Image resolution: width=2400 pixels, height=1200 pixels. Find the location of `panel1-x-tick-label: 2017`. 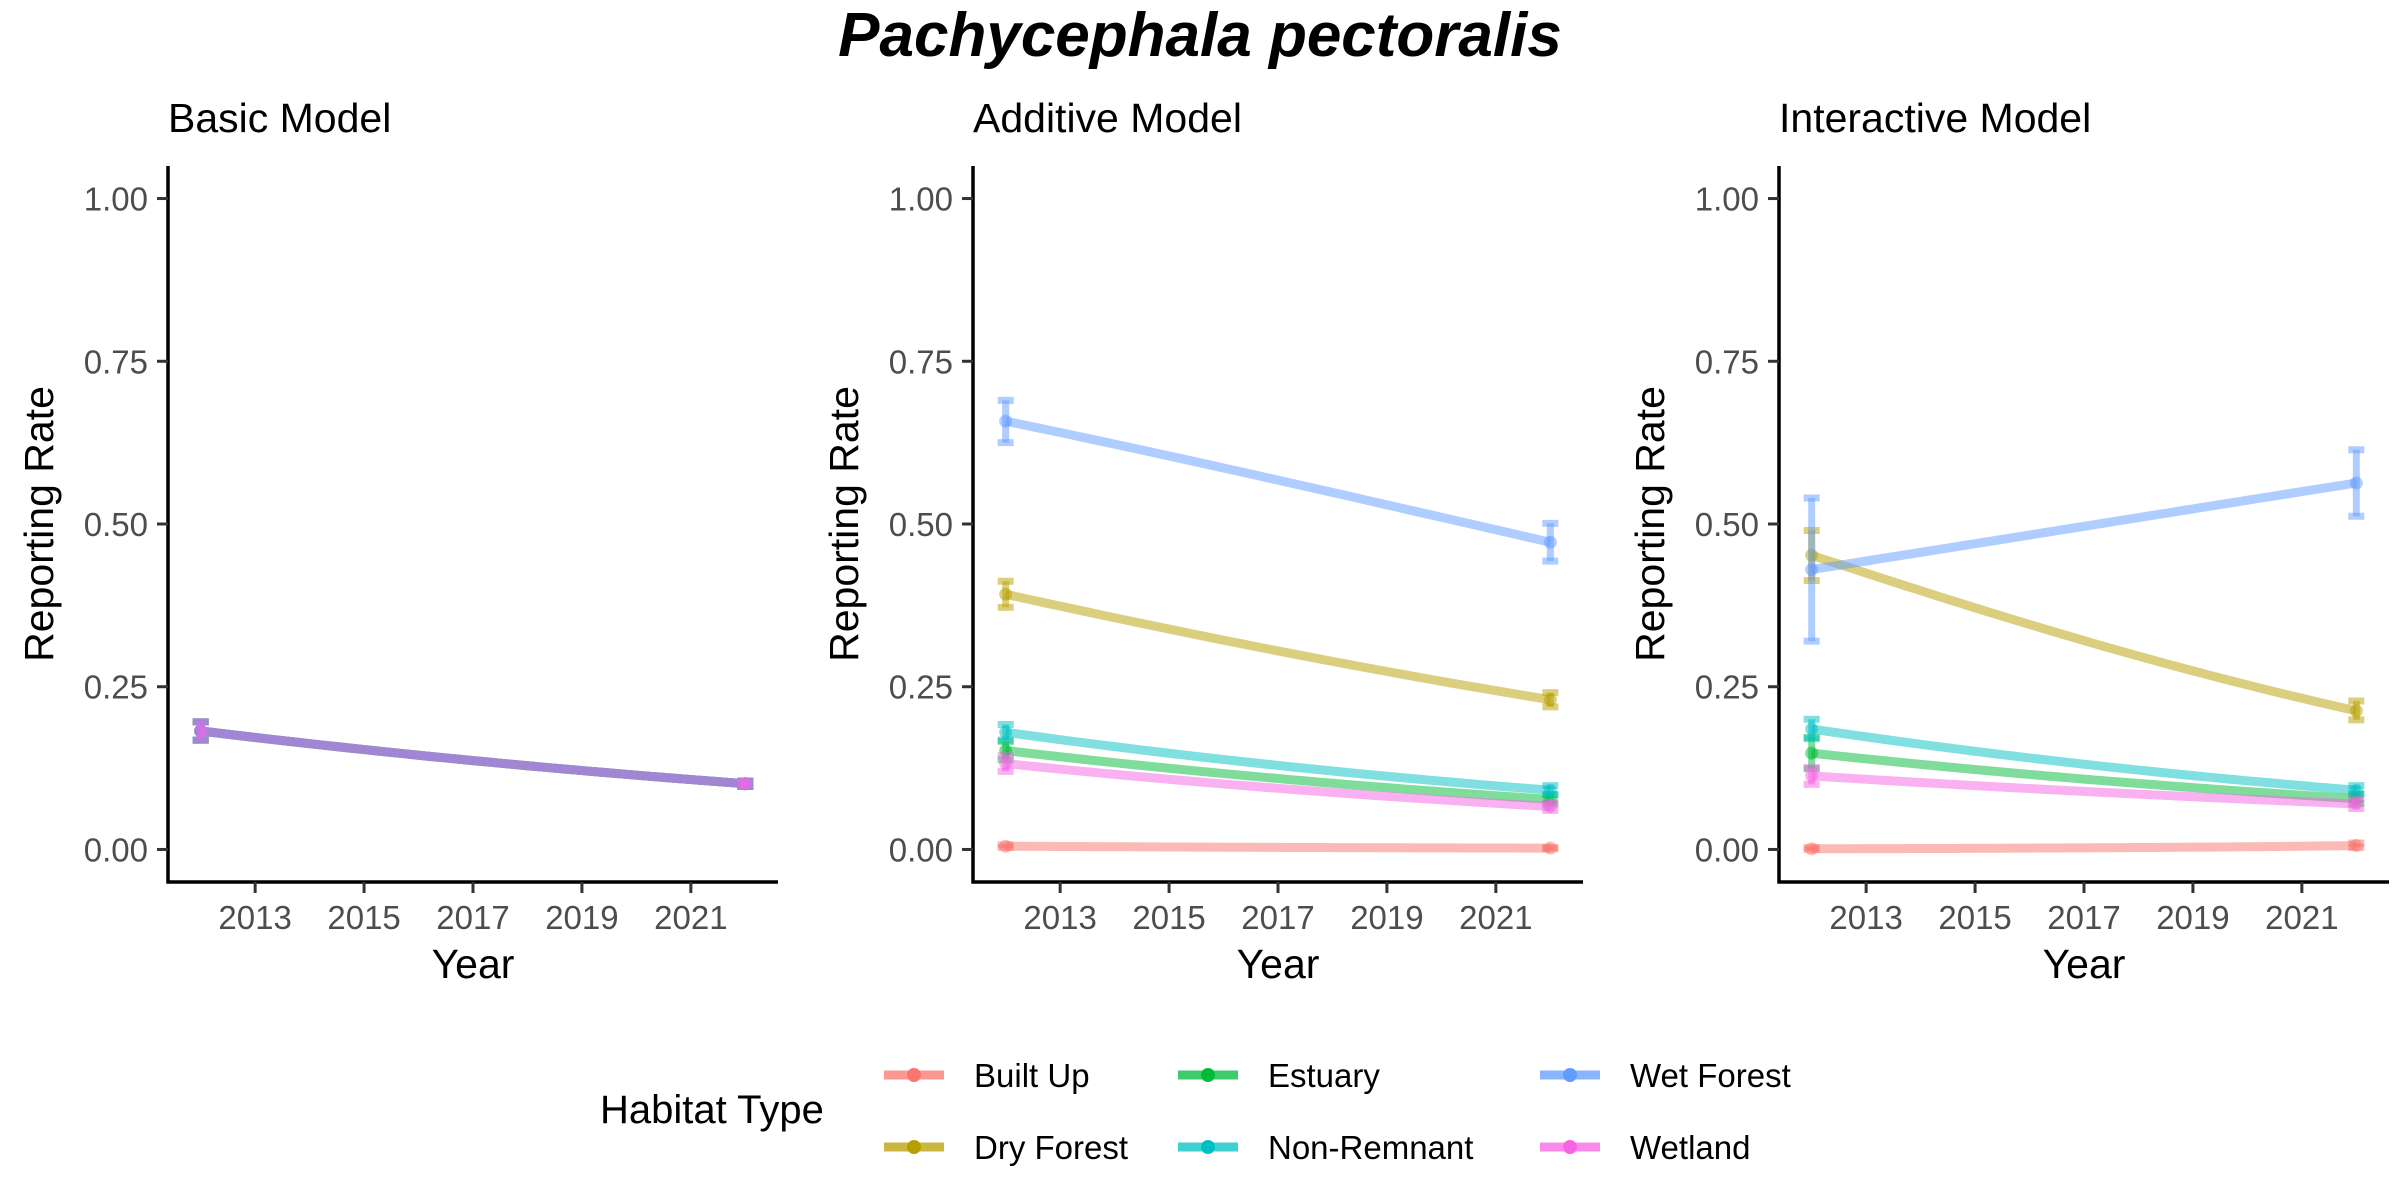

panel1-x-tick-label: 2017 is located at coordinates (472, 917).